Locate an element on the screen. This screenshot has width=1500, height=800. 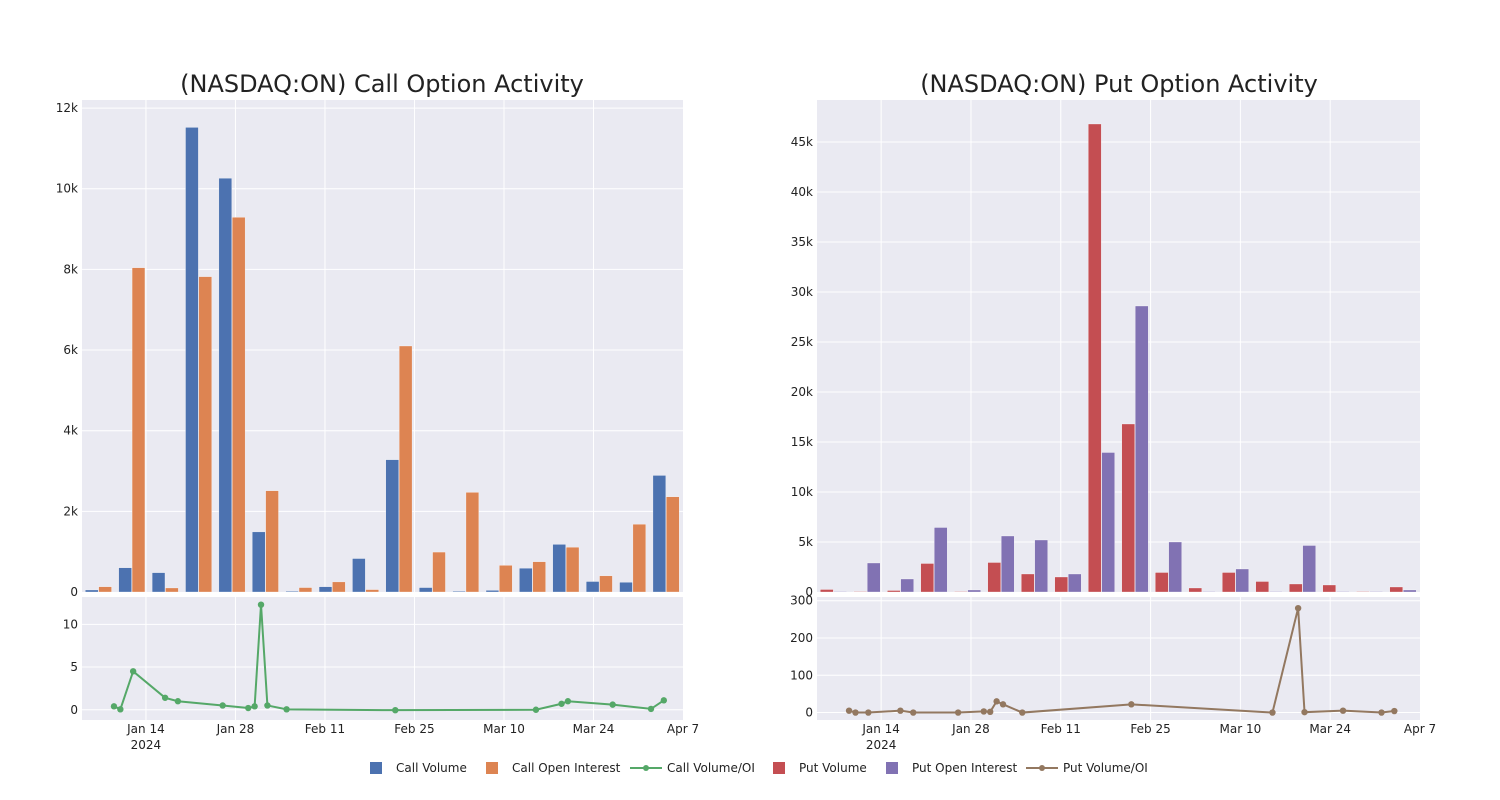
y-tick-label: 300 is located at coordinates (801, 601).